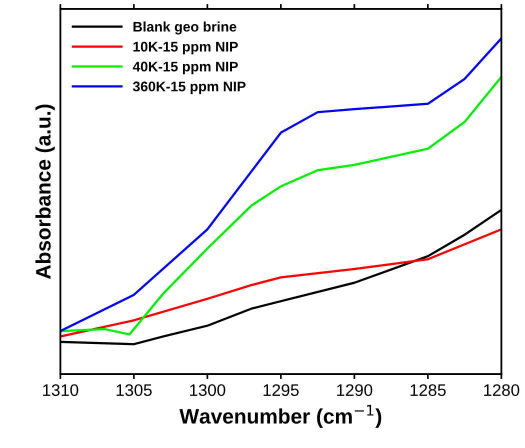  I want to click on x-tick-label: 1285, so click(428, 390).